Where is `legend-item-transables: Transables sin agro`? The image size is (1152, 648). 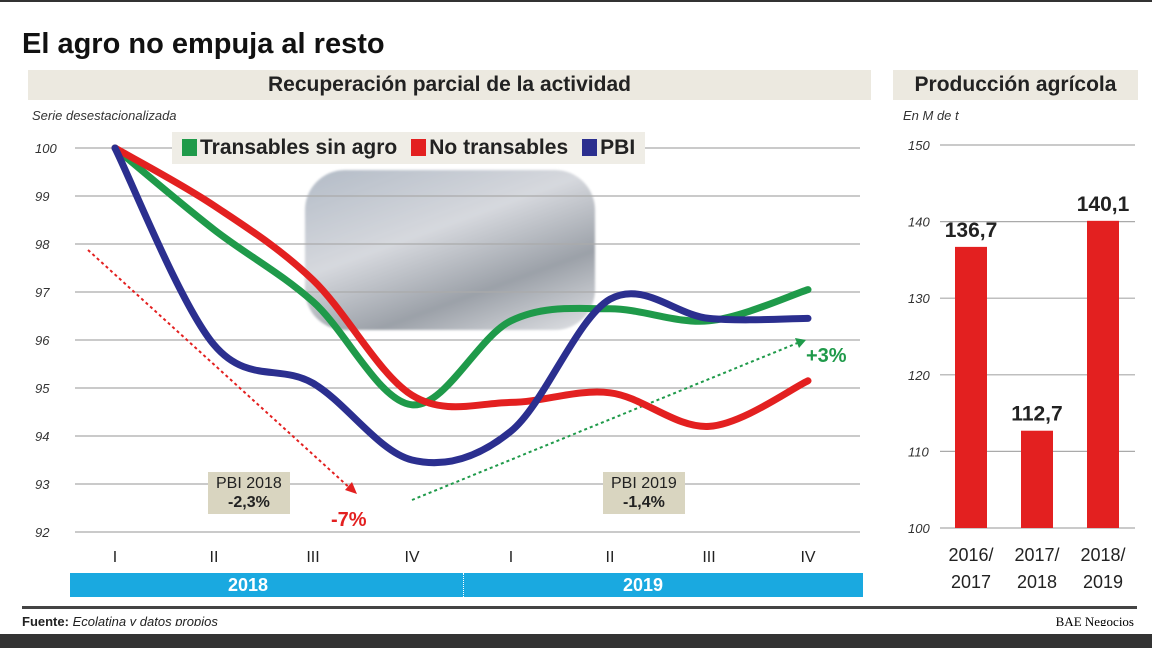 legend-item-transables: Transables sin agro is located at coordinates (289, 148).